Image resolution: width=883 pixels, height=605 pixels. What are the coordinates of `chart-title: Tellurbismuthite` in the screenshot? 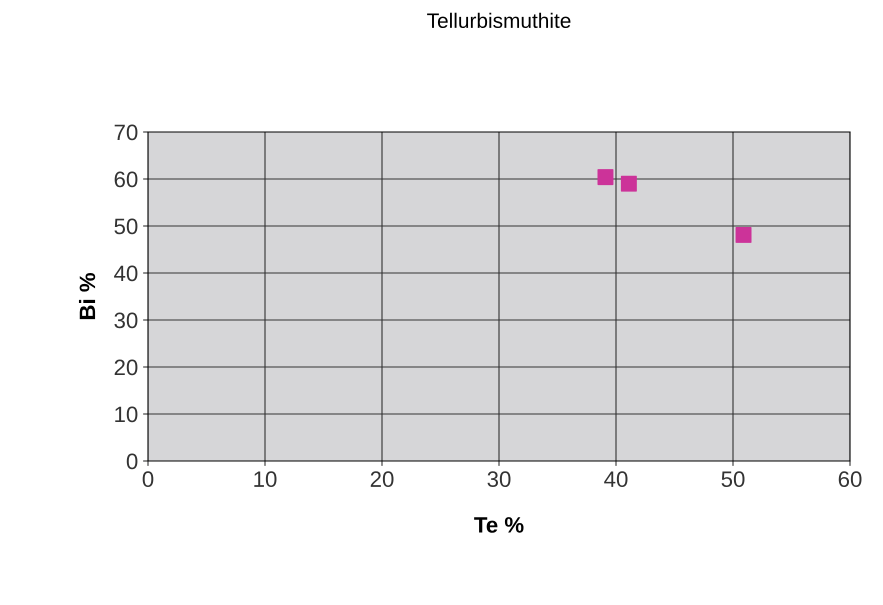 It's located at (498, 20).